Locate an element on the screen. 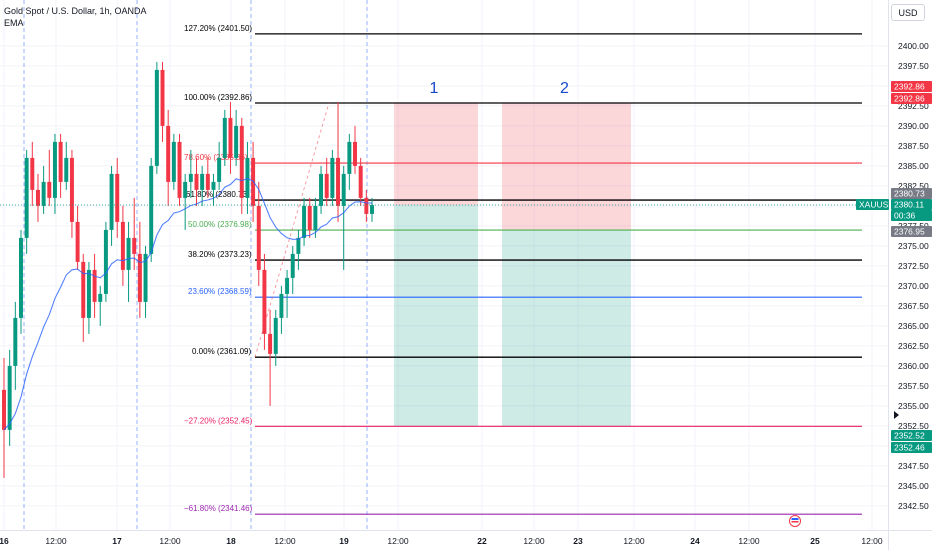 Image resolution: width=932 pixels, height=550 pixels. time-tick-label: 16 is located at coordinates (4, 541).